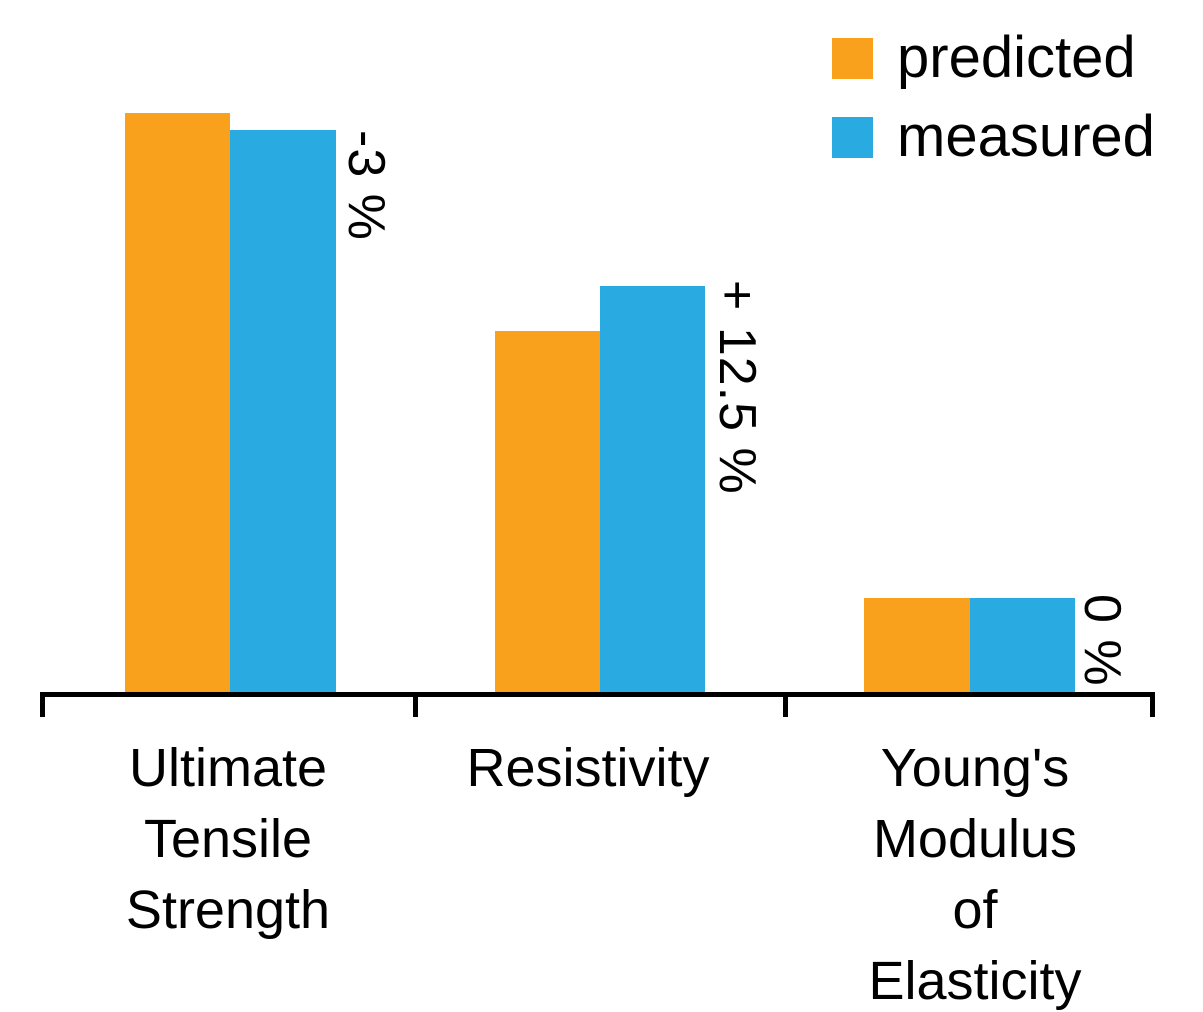 This screenshot has width=1203, height=1012. What do you see at coordinates (228, 839) in the screenshot?
I see `category-label-ultimate-tensile-strength: Ultimate Tensile Strength` at bounding box center [228, 839].